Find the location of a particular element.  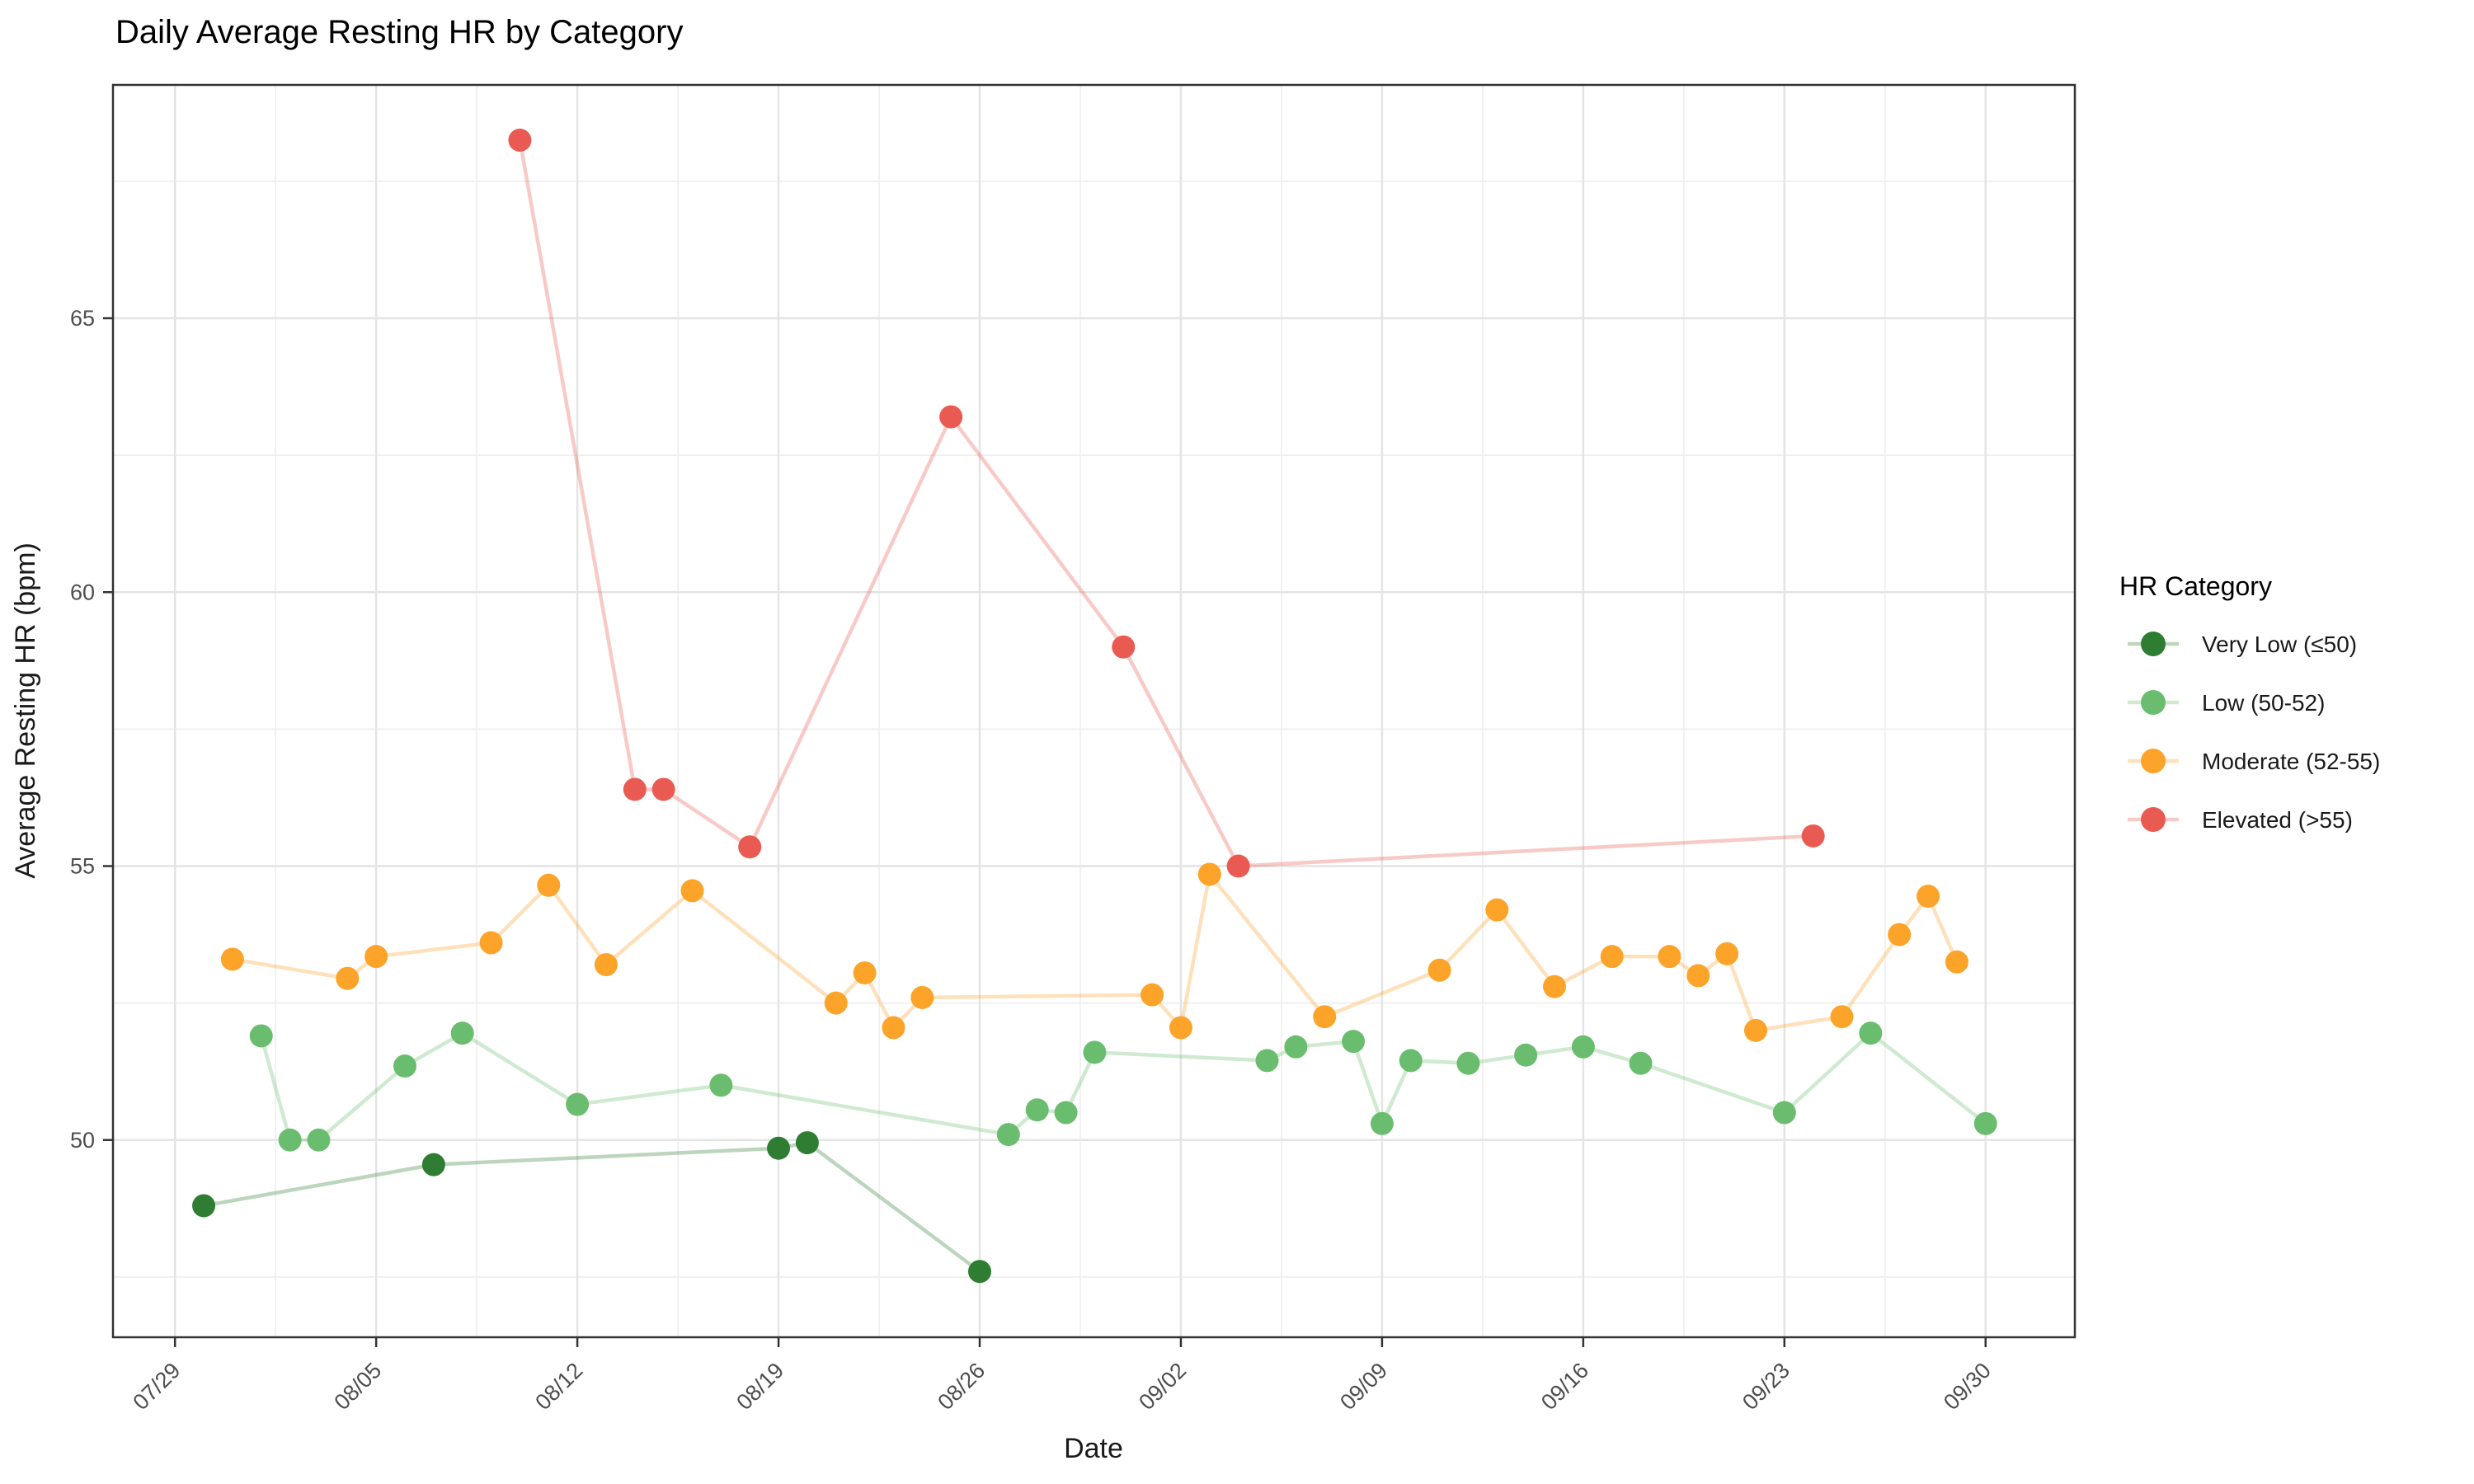

y-tick-label: 50 is located at coordinates (82, 1140).